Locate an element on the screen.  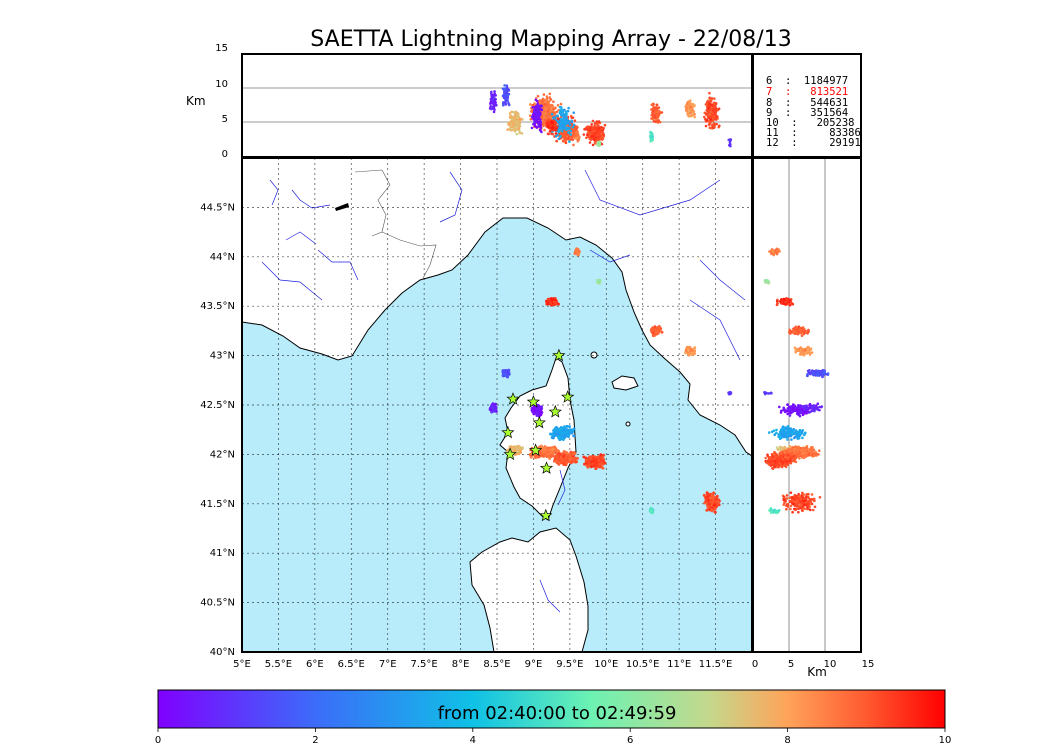
latitude-tick-label: 40.5°N is located at coordinates (217, 603).